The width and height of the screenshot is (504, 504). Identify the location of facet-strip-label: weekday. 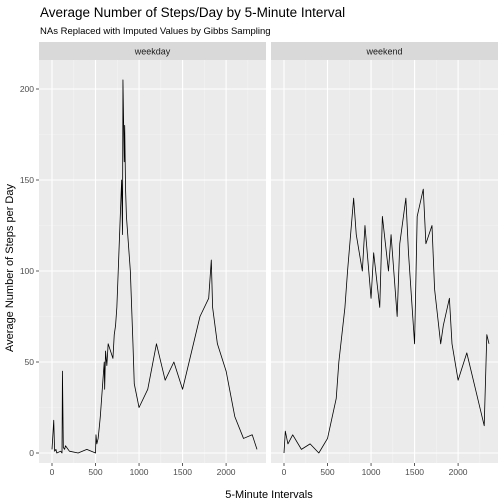
(152, 52).